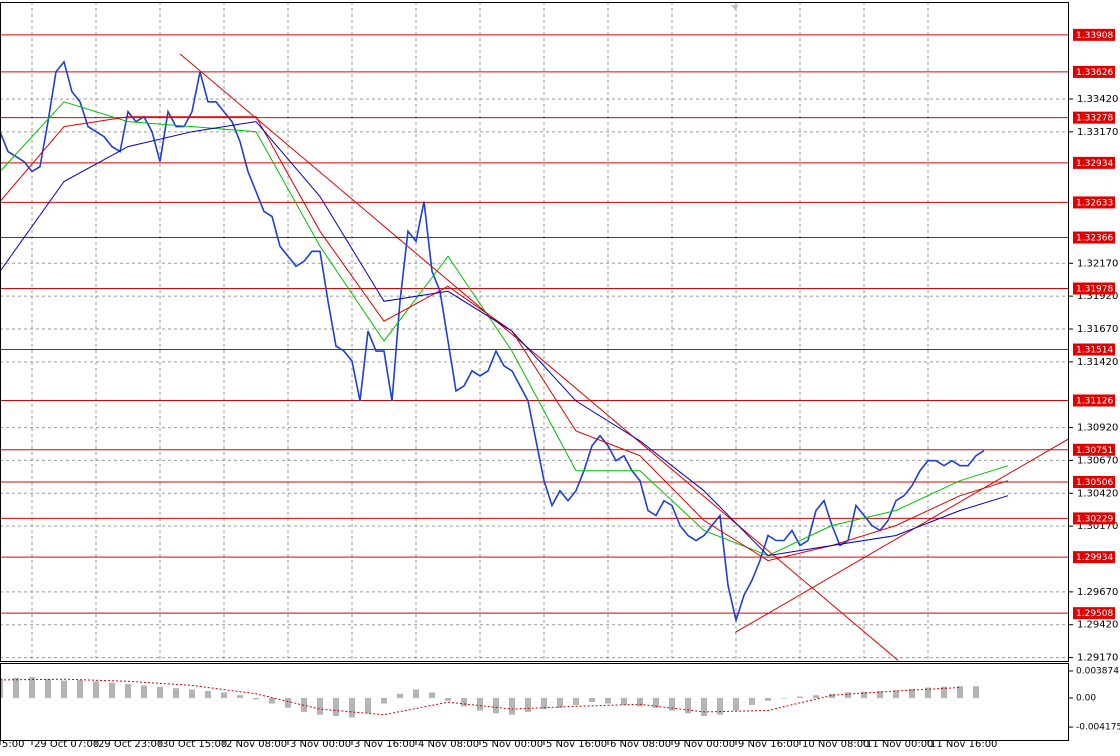 The width and height of the screenshot is (1120, 756). Describe the element at coordinates (899, 744) in the screenshot. I see `x-tick-label: 11 Nov 00:00` at that location.